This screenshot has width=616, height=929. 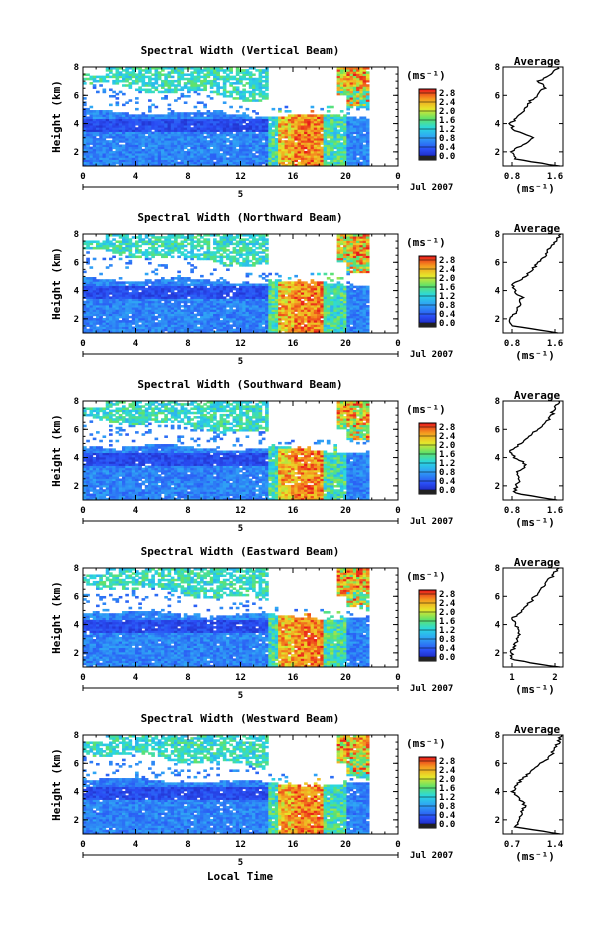 What do you see at coordinates (136, 344) in the screenshot?
I see `x-tick-label: 4` at bounding box center [136, 344].